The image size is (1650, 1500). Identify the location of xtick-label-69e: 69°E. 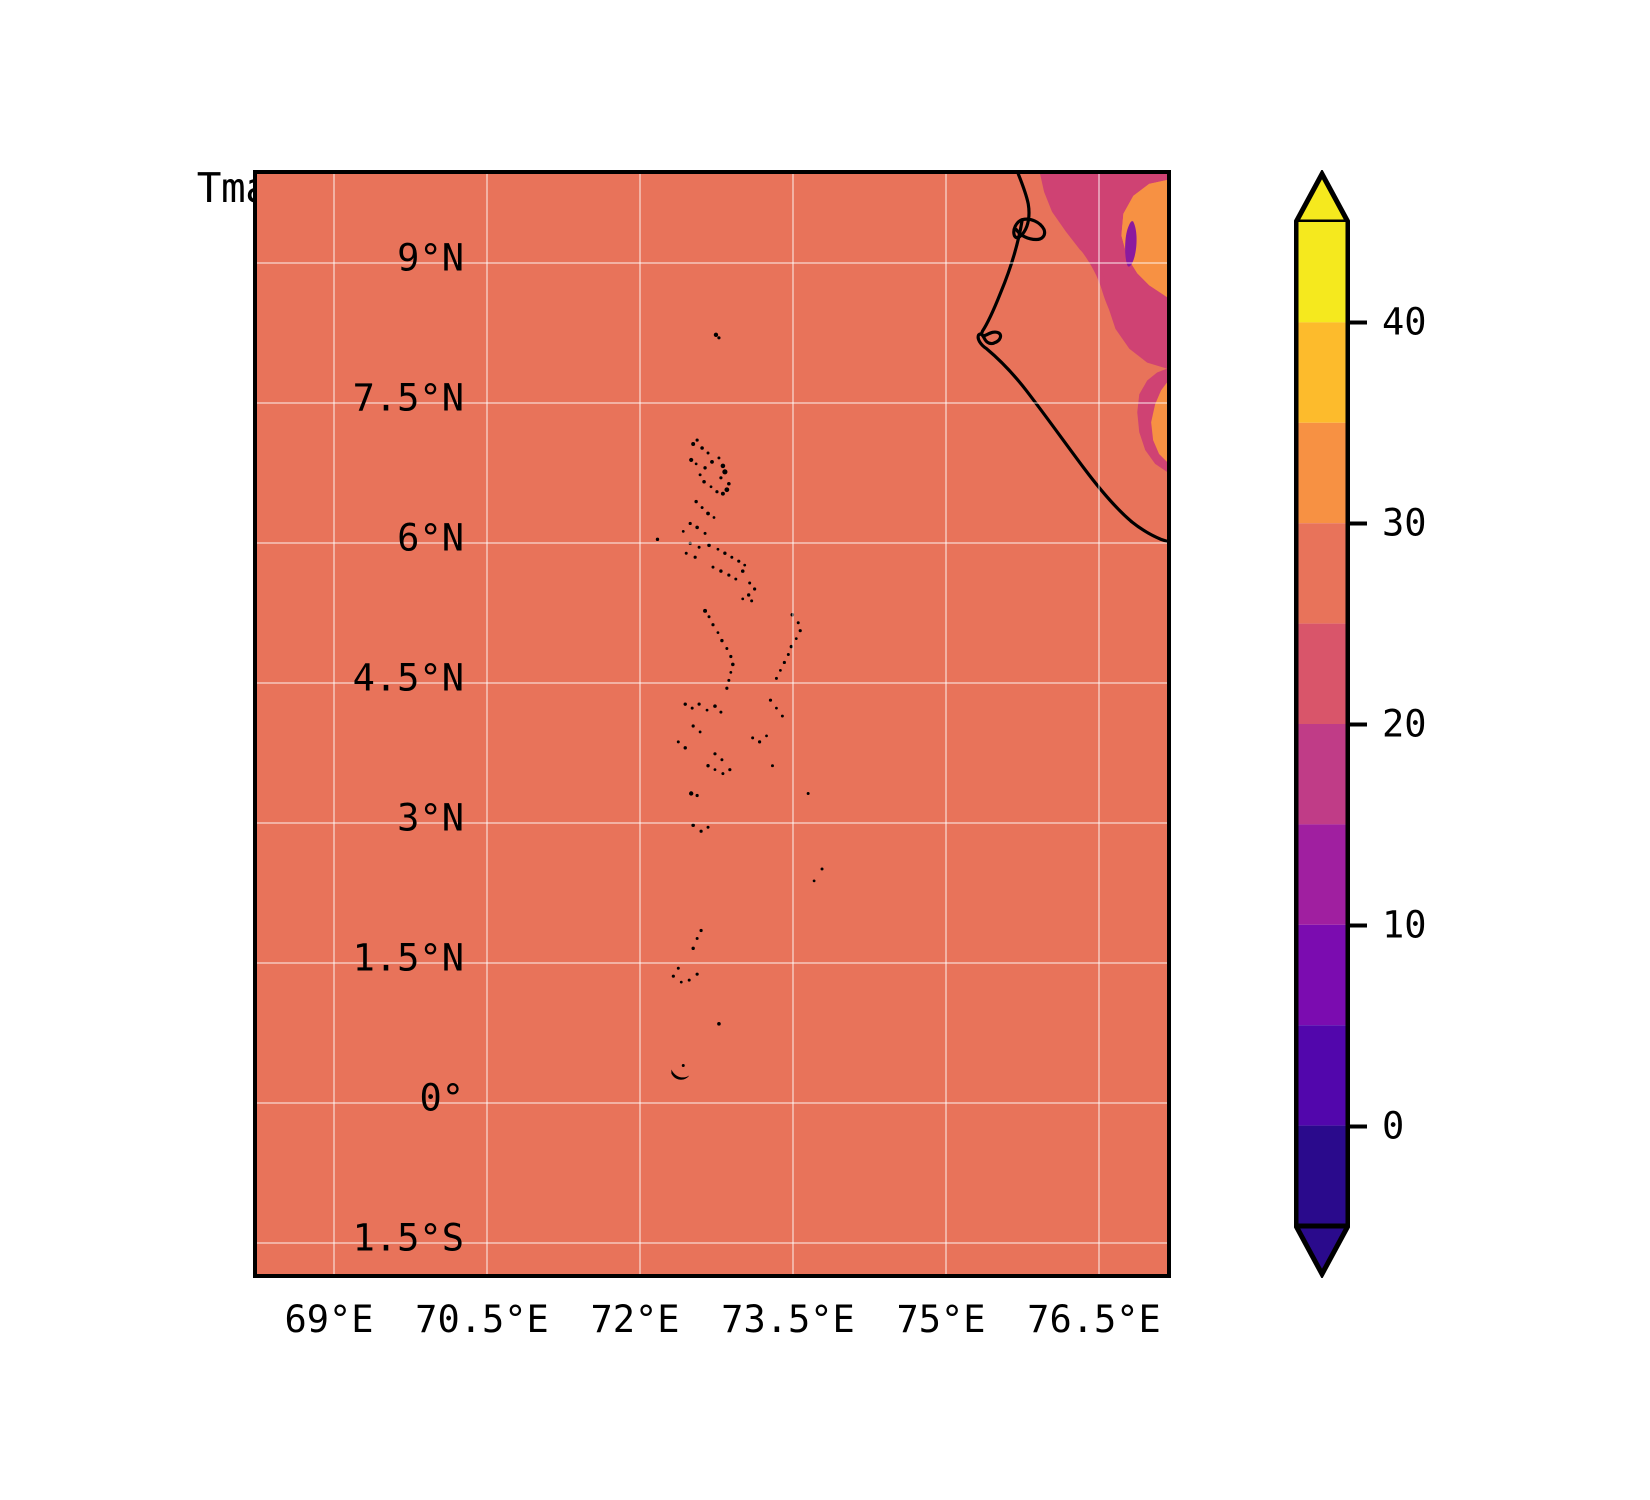
(329, 1319).